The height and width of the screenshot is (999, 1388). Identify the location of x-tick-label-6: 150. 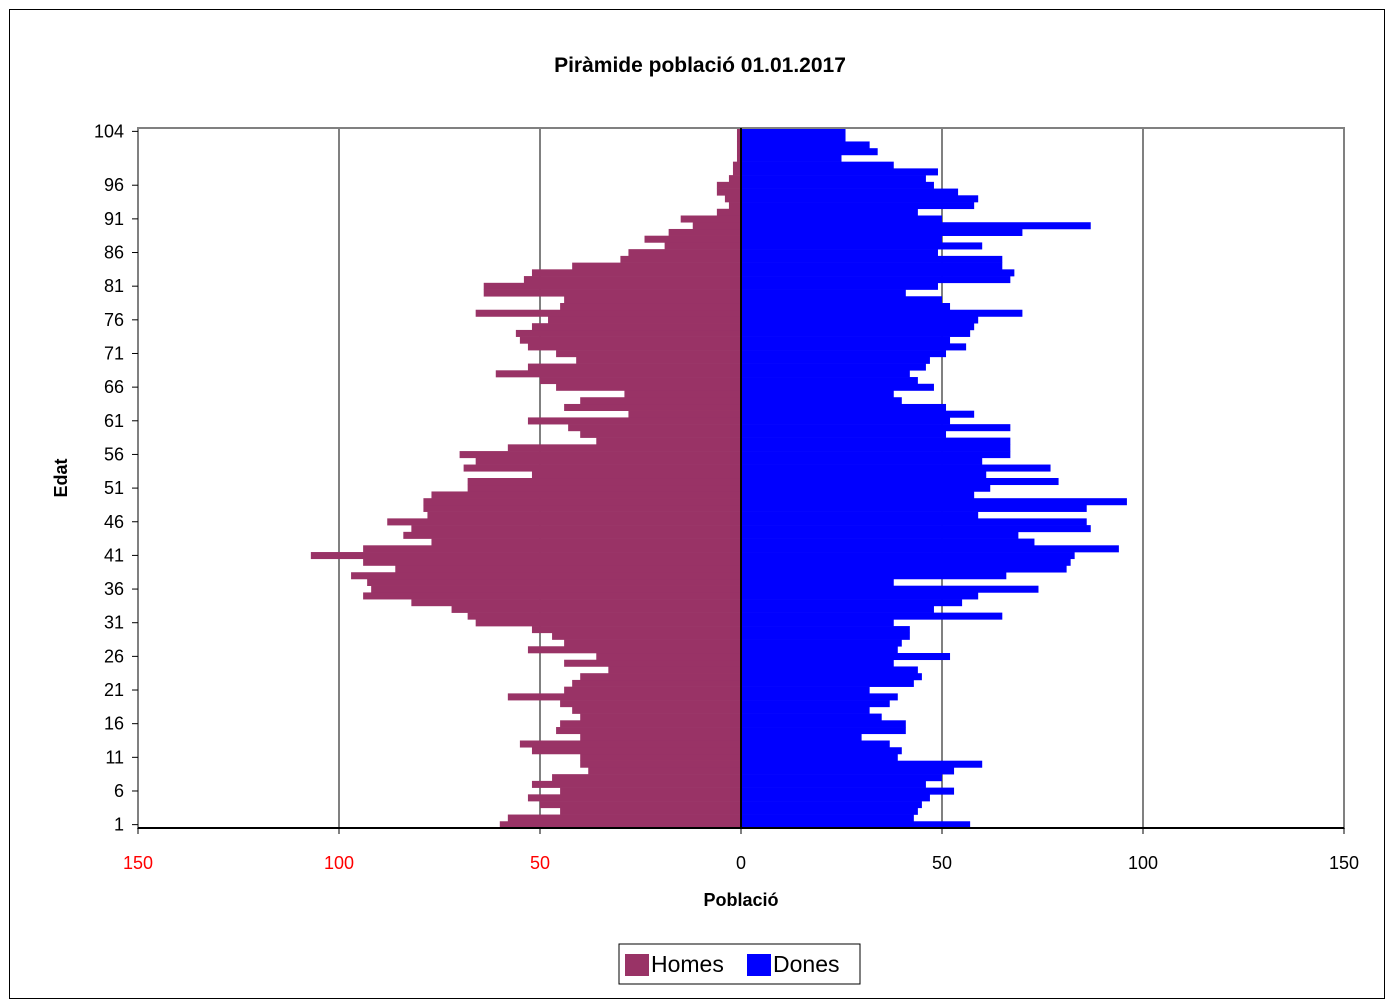
(1344, 863).